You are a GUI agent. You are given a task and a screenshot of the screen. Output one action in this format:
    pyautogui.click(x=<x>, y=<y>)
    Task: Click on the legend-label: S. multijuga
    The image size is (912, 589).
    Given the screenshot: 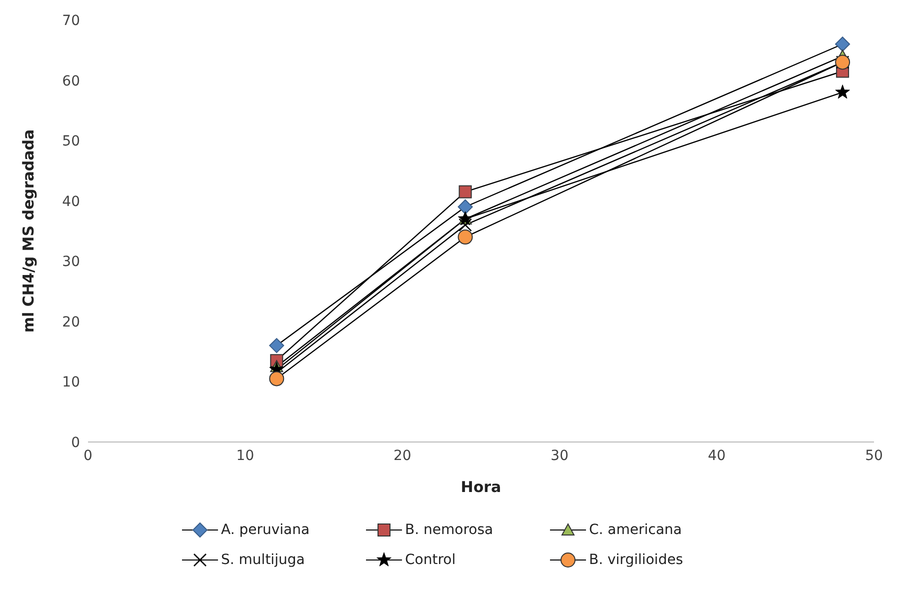 What is the action you would take?
    pyautogui.click(x=263, y=560)
    